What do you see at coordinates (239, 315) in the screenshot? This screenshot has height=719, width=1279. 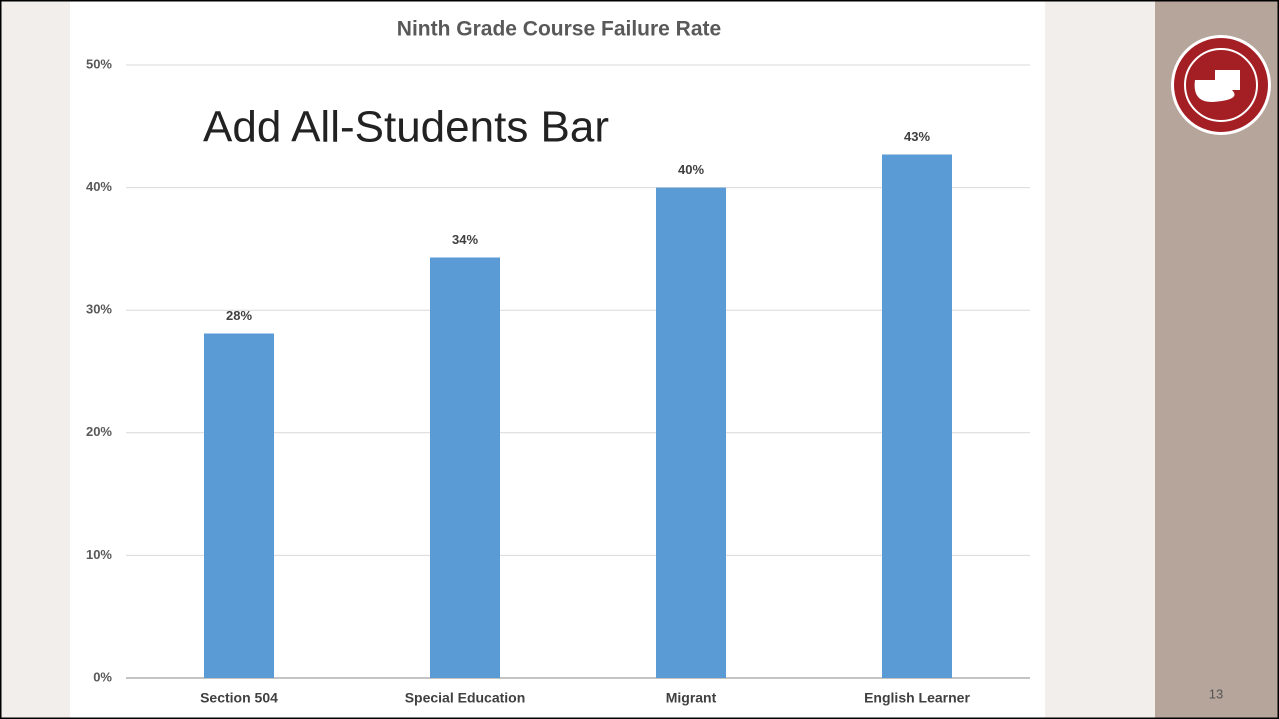 I see `data-label: 28%` at bounding box center [239, 315].